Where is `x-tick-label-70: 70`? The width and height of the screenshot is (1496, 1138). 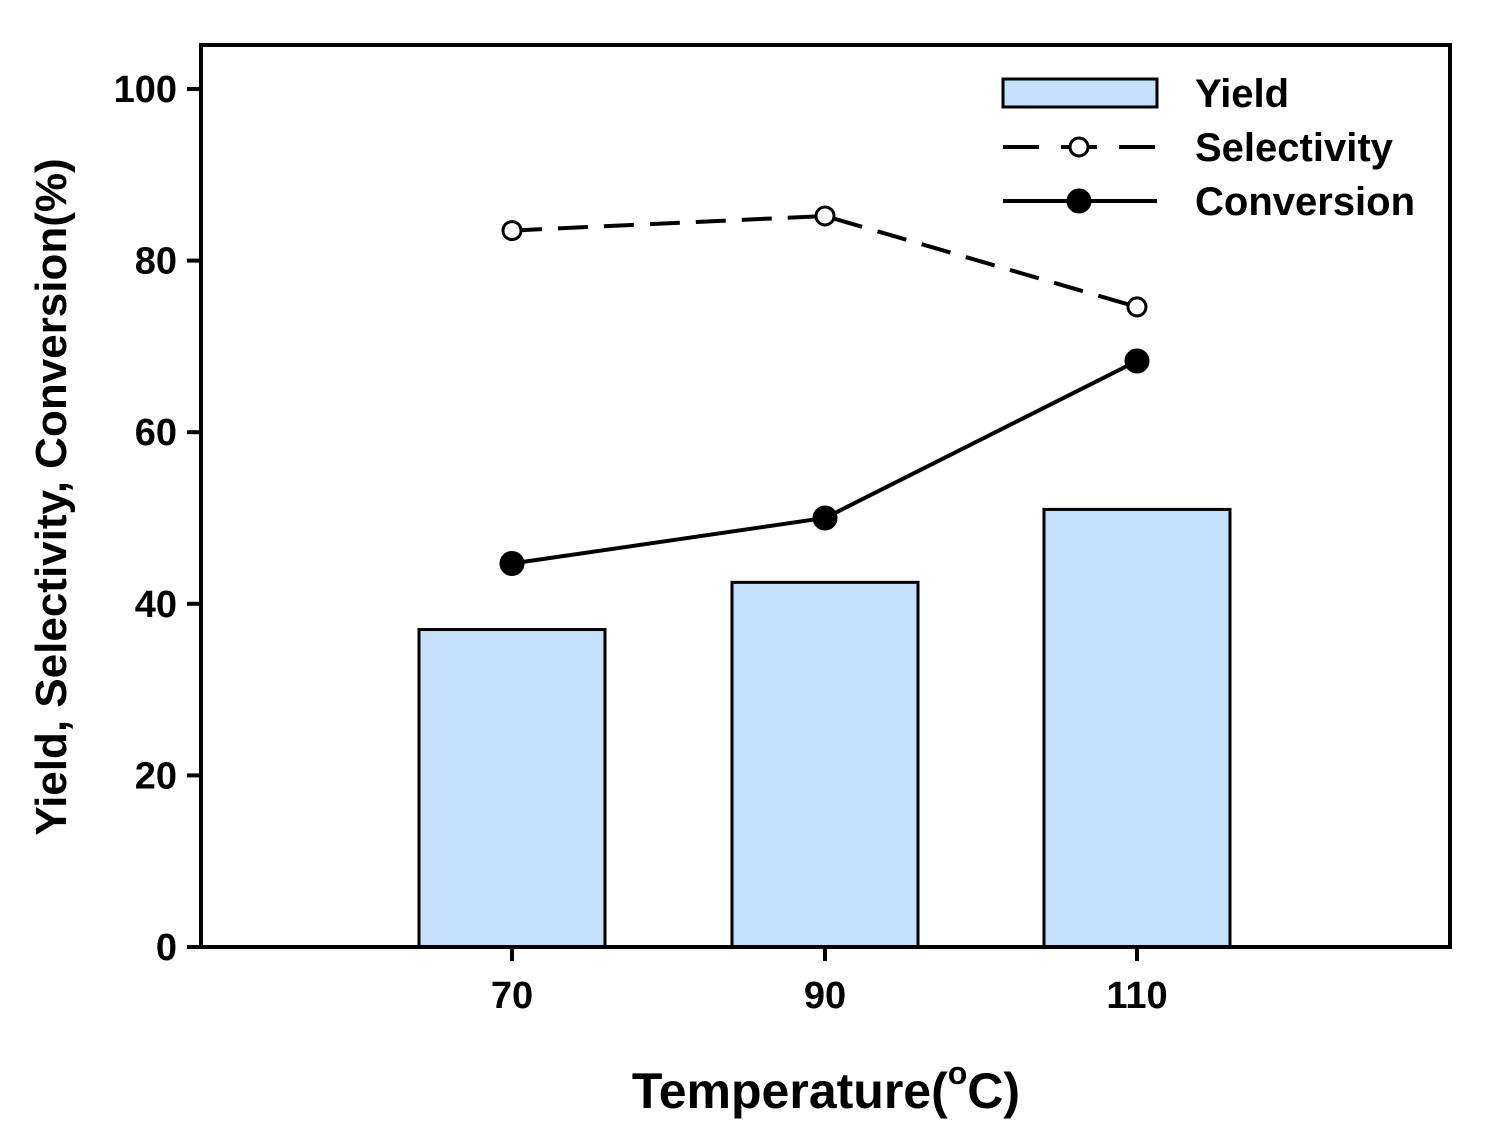
x-tick-label-70: 70 is located at coordinates (512, 996).